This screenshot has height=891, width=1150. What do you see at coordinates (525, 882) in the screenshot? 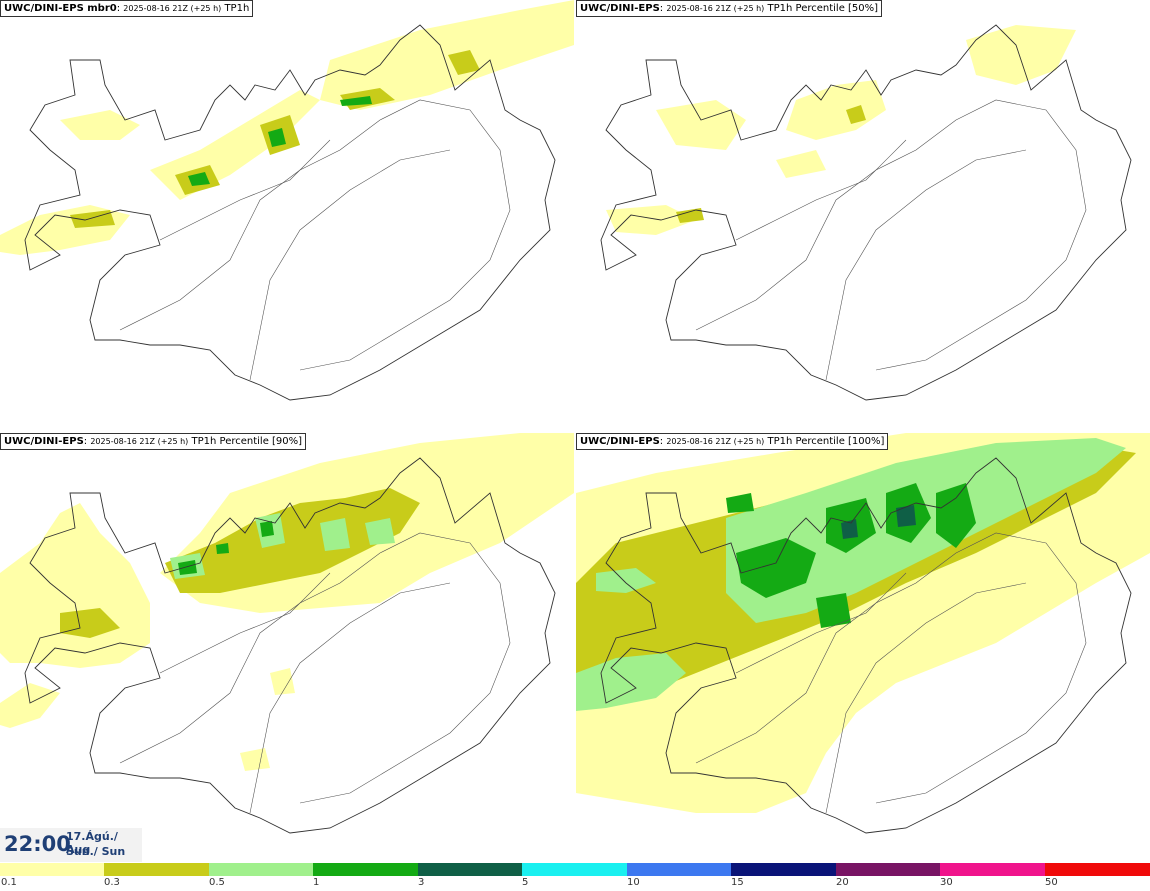
I see `legend-label: 5` at bounding box center [525, 882].